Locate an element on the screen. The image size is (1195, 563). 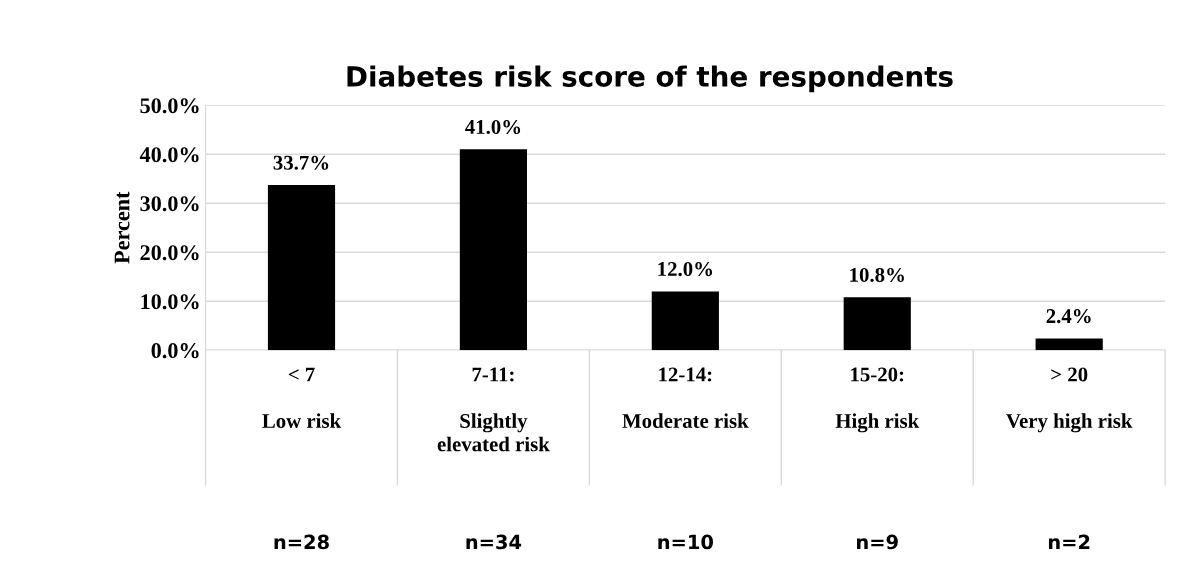
y-axis-title: Percent is located at coordinates (122, 227).